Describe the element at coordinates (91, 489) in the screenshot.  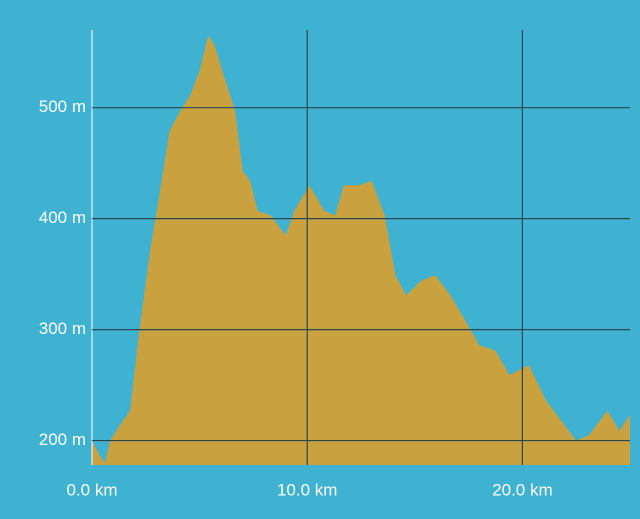
I see `x-tick-label: 0.0 km` at that location.